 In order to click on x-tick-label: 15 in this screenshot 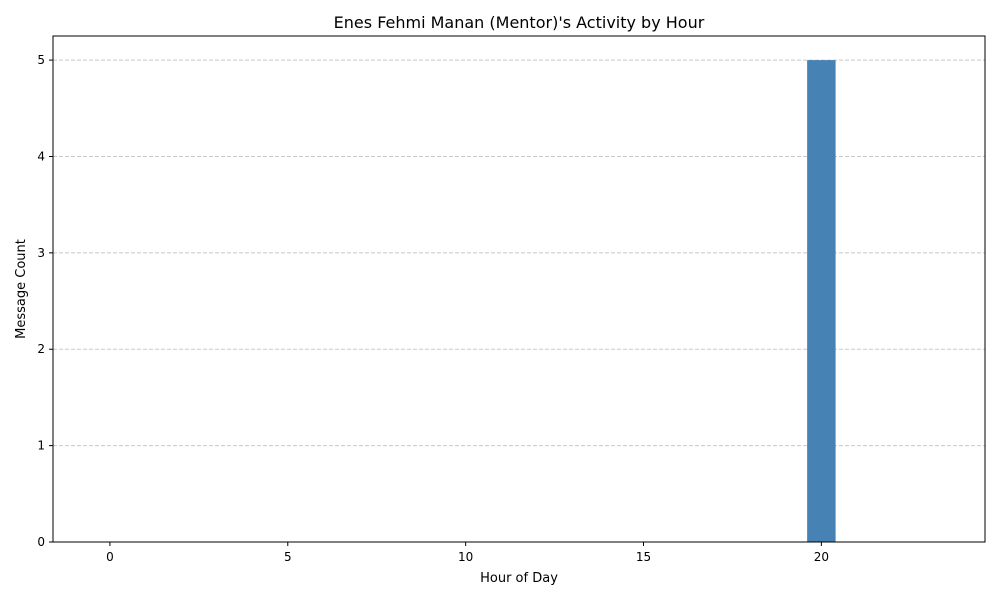, I will do `click(643, 557)`.